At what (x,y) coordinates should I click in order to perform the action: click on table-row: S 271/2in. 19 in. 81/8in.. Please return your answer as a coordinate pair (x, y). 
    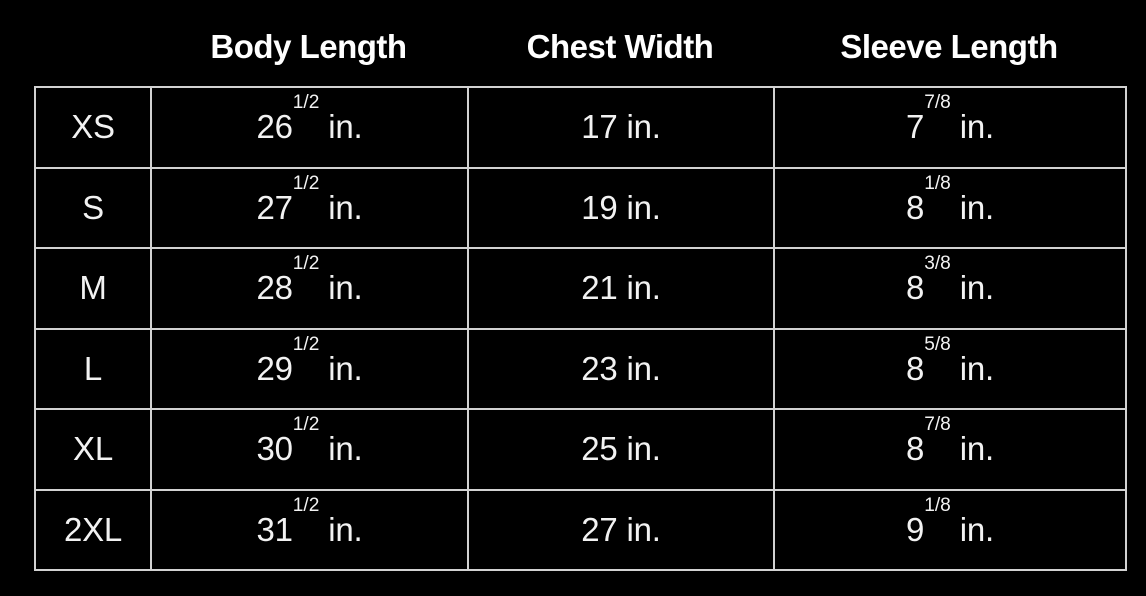
    Looking at the image, I should click on (580, 207).